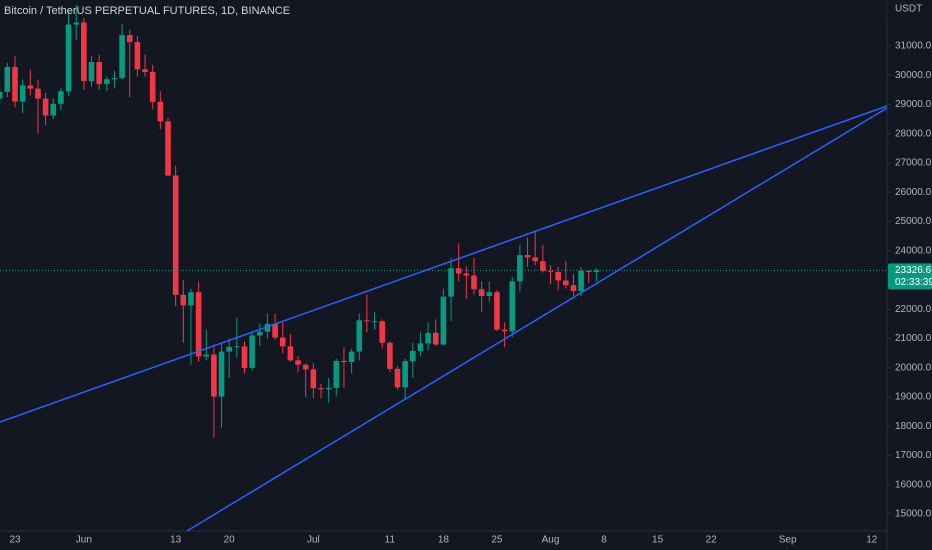 This screenshot has height=550, width=932. What do you see at coordinates (444, 540) in the screenshot?
I see `x-tick-label: 18` at bounding box center [444, 540].